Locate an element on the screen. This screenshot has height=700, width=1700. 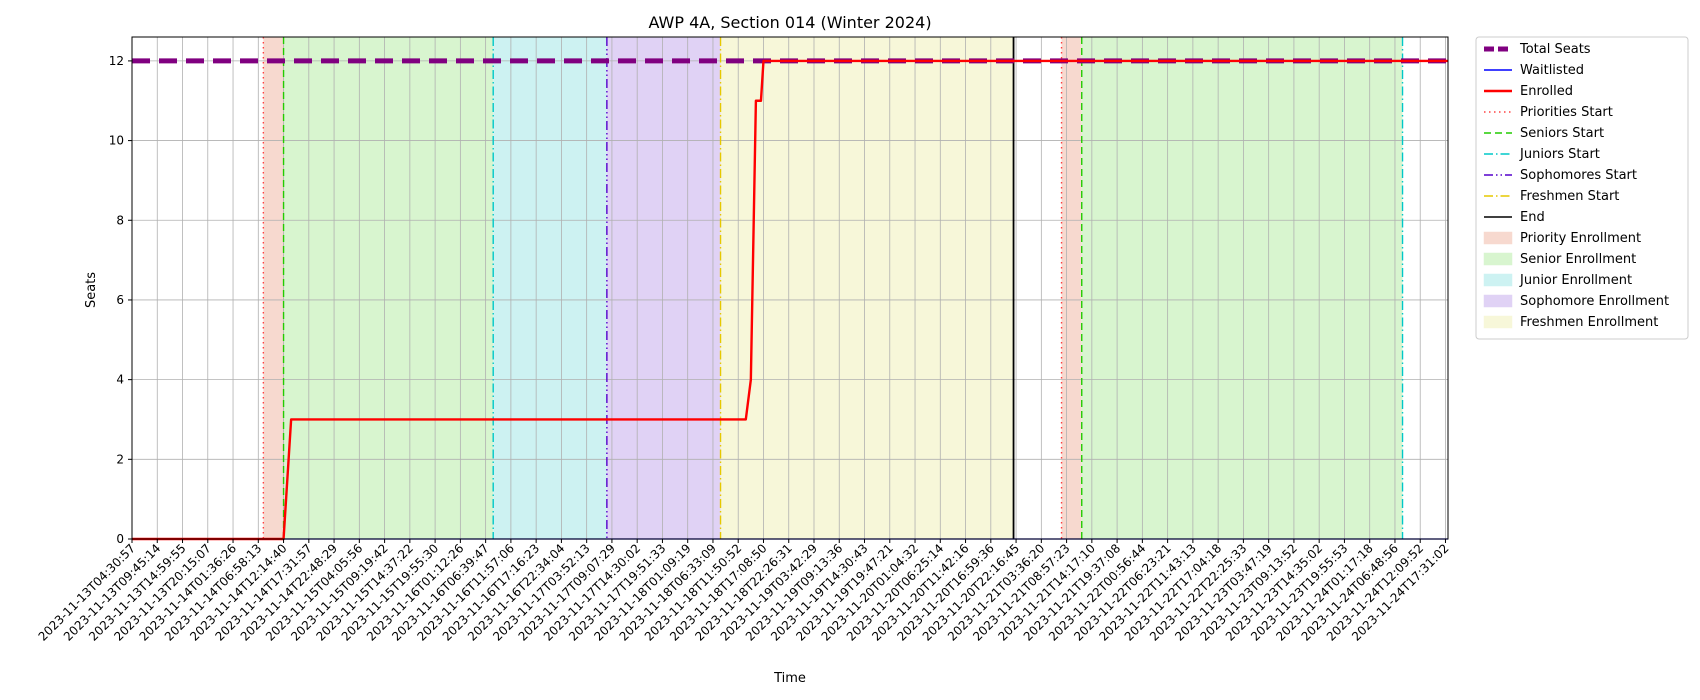
y-tick-label: 2 is located at coordinates (120, 459).